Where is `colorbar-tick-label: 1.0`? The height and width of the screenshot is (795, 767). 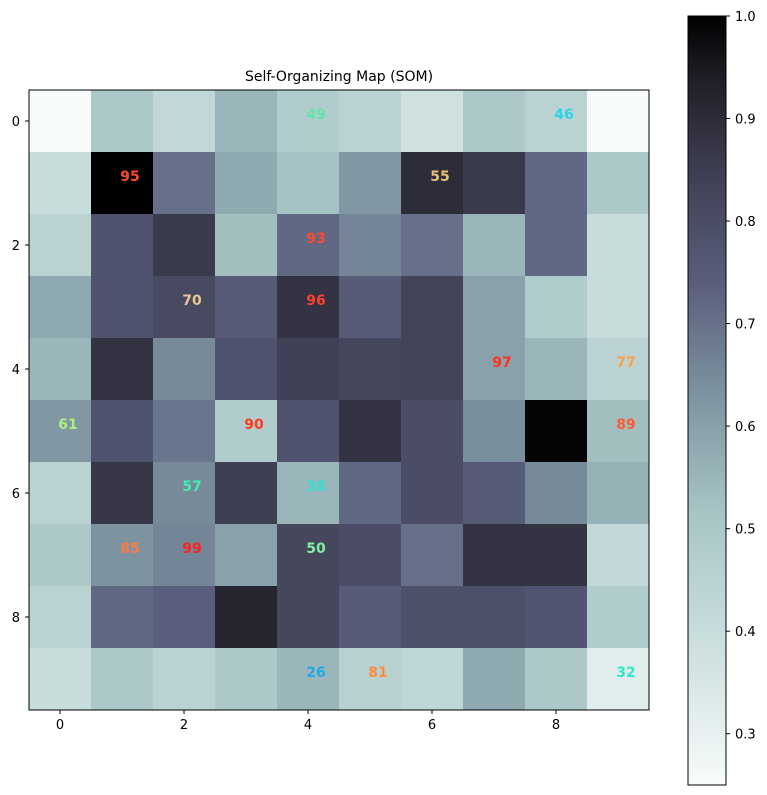
colorbar-tick-label: 1.0 is located at coordinates (745, 17).